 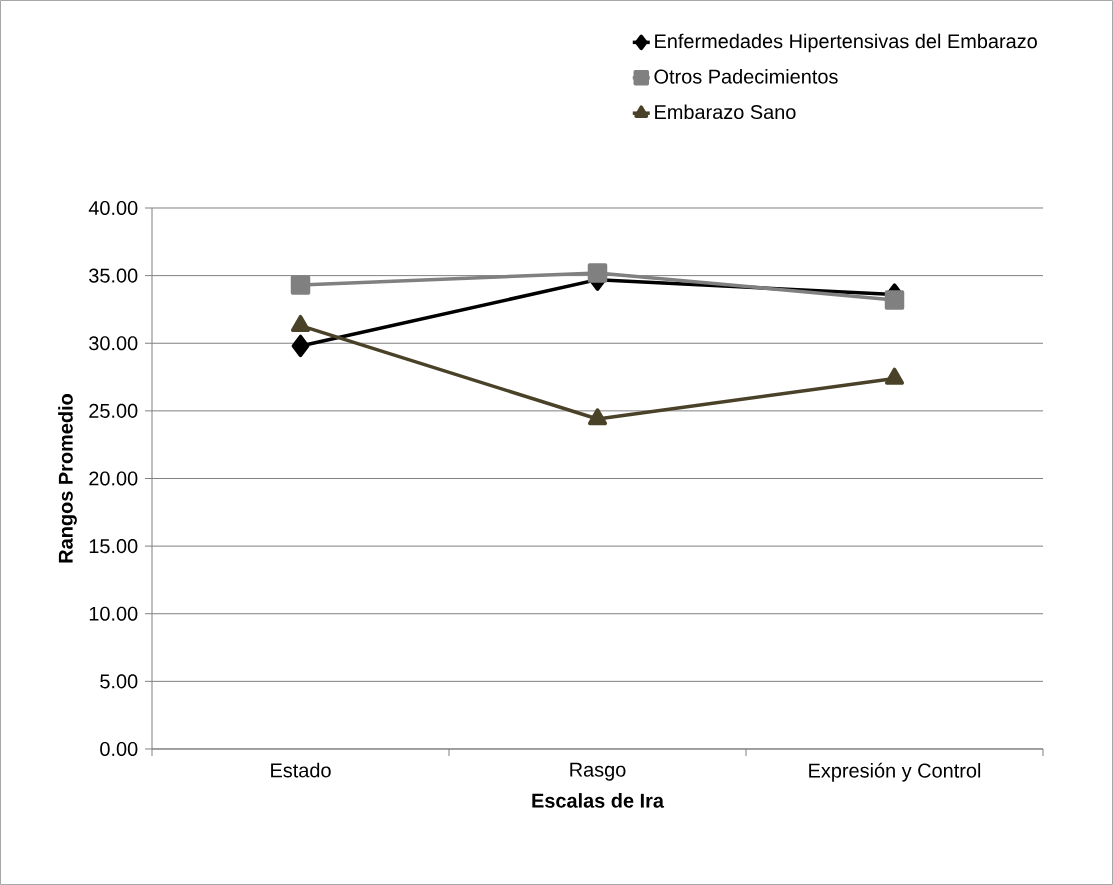 What do you see at coordinates (113, 478) in the screenshot?
I see `y-tick-label: 20.00` at bounding box center [113, 478].